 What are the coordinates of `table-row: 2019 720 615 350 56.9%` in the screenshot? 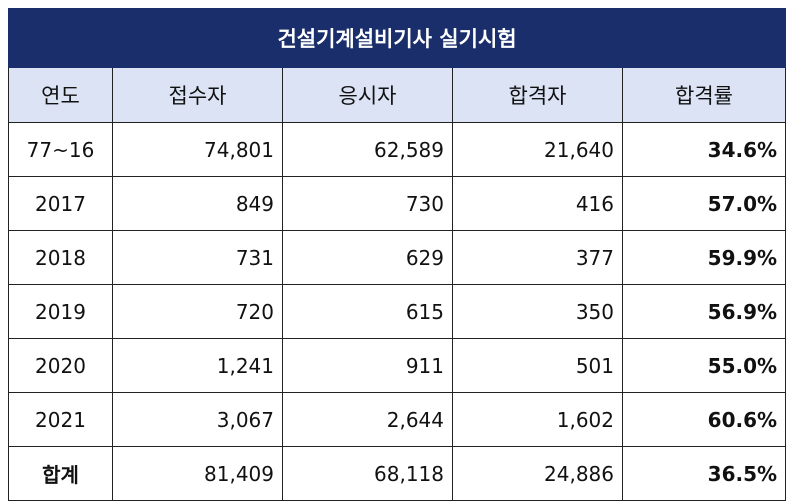 It's located at (397, 311).